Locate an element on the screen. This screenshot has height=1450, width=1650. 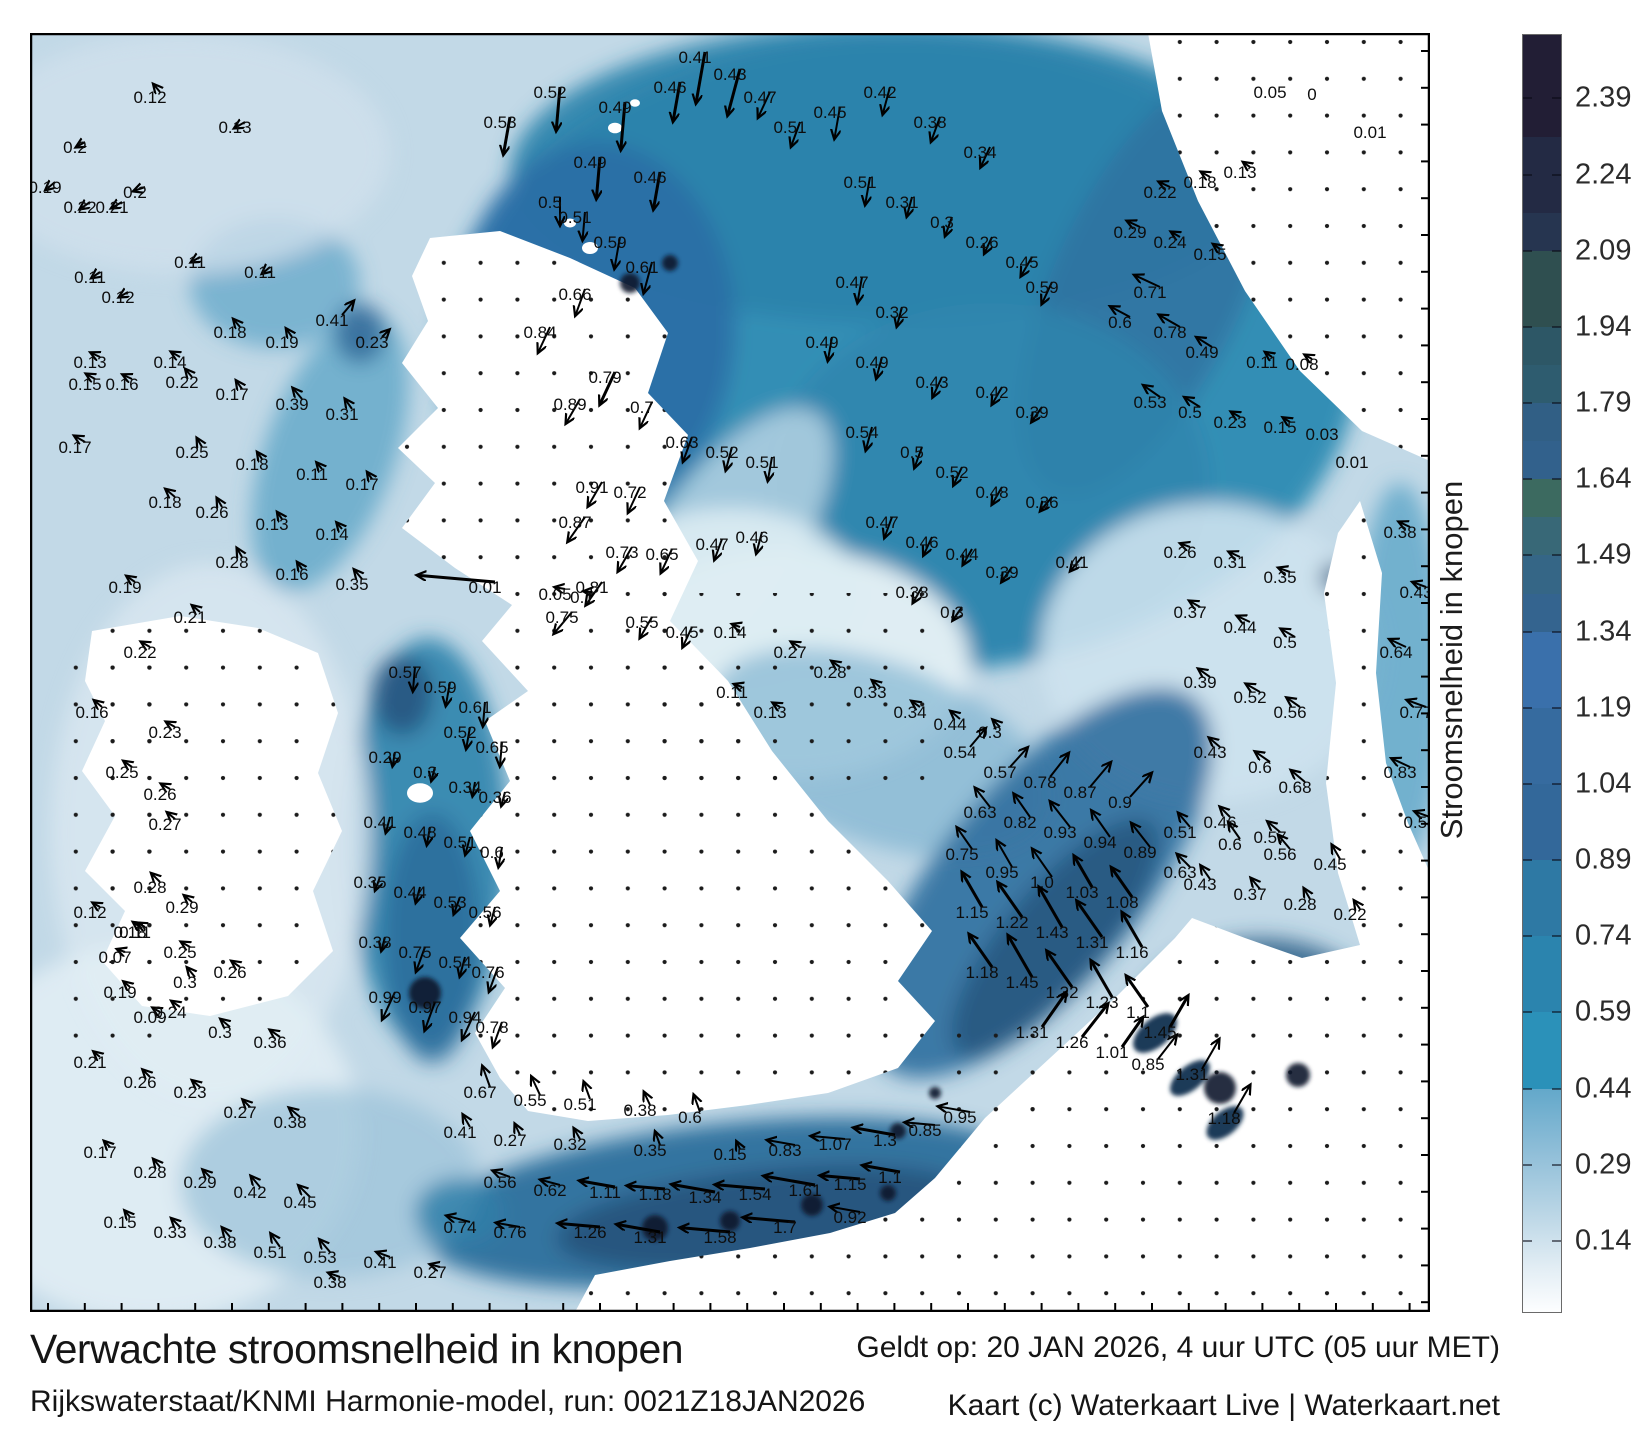
current-speed-value: 0.46 is located at coordinates (751, 537).